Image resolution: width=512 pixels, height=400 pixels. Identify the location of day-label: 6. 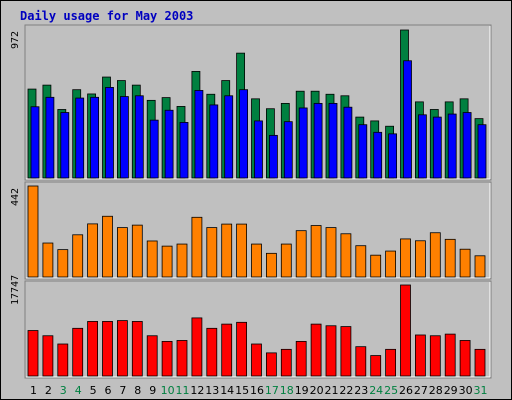
(108, 390).